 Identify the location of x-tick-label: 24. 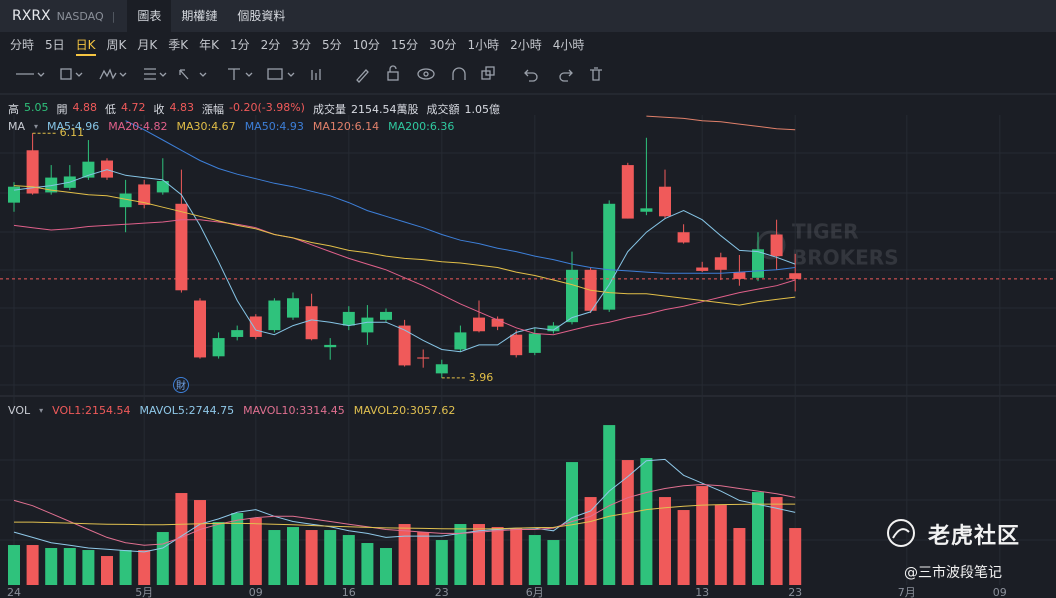
(14, 592).